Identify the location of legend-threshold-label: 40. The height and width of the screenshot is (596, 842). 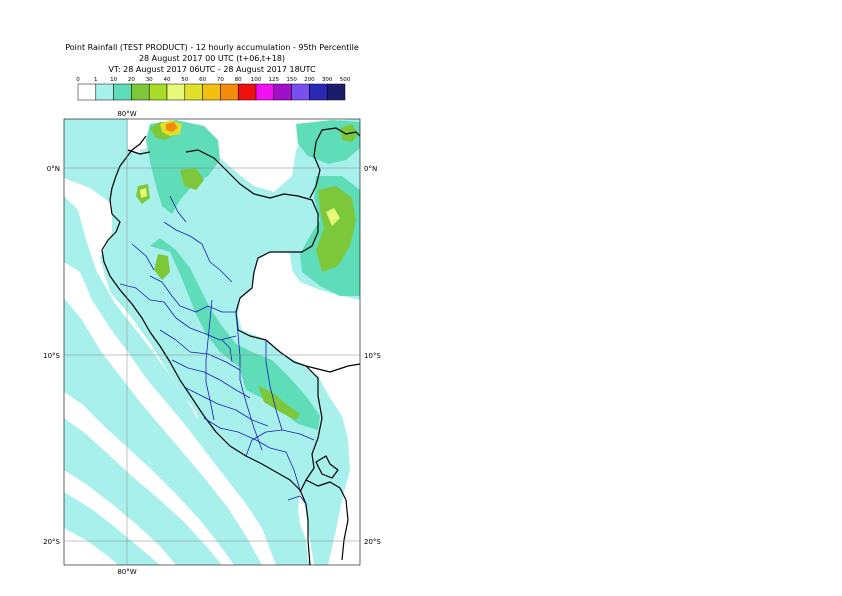
(167, 80).